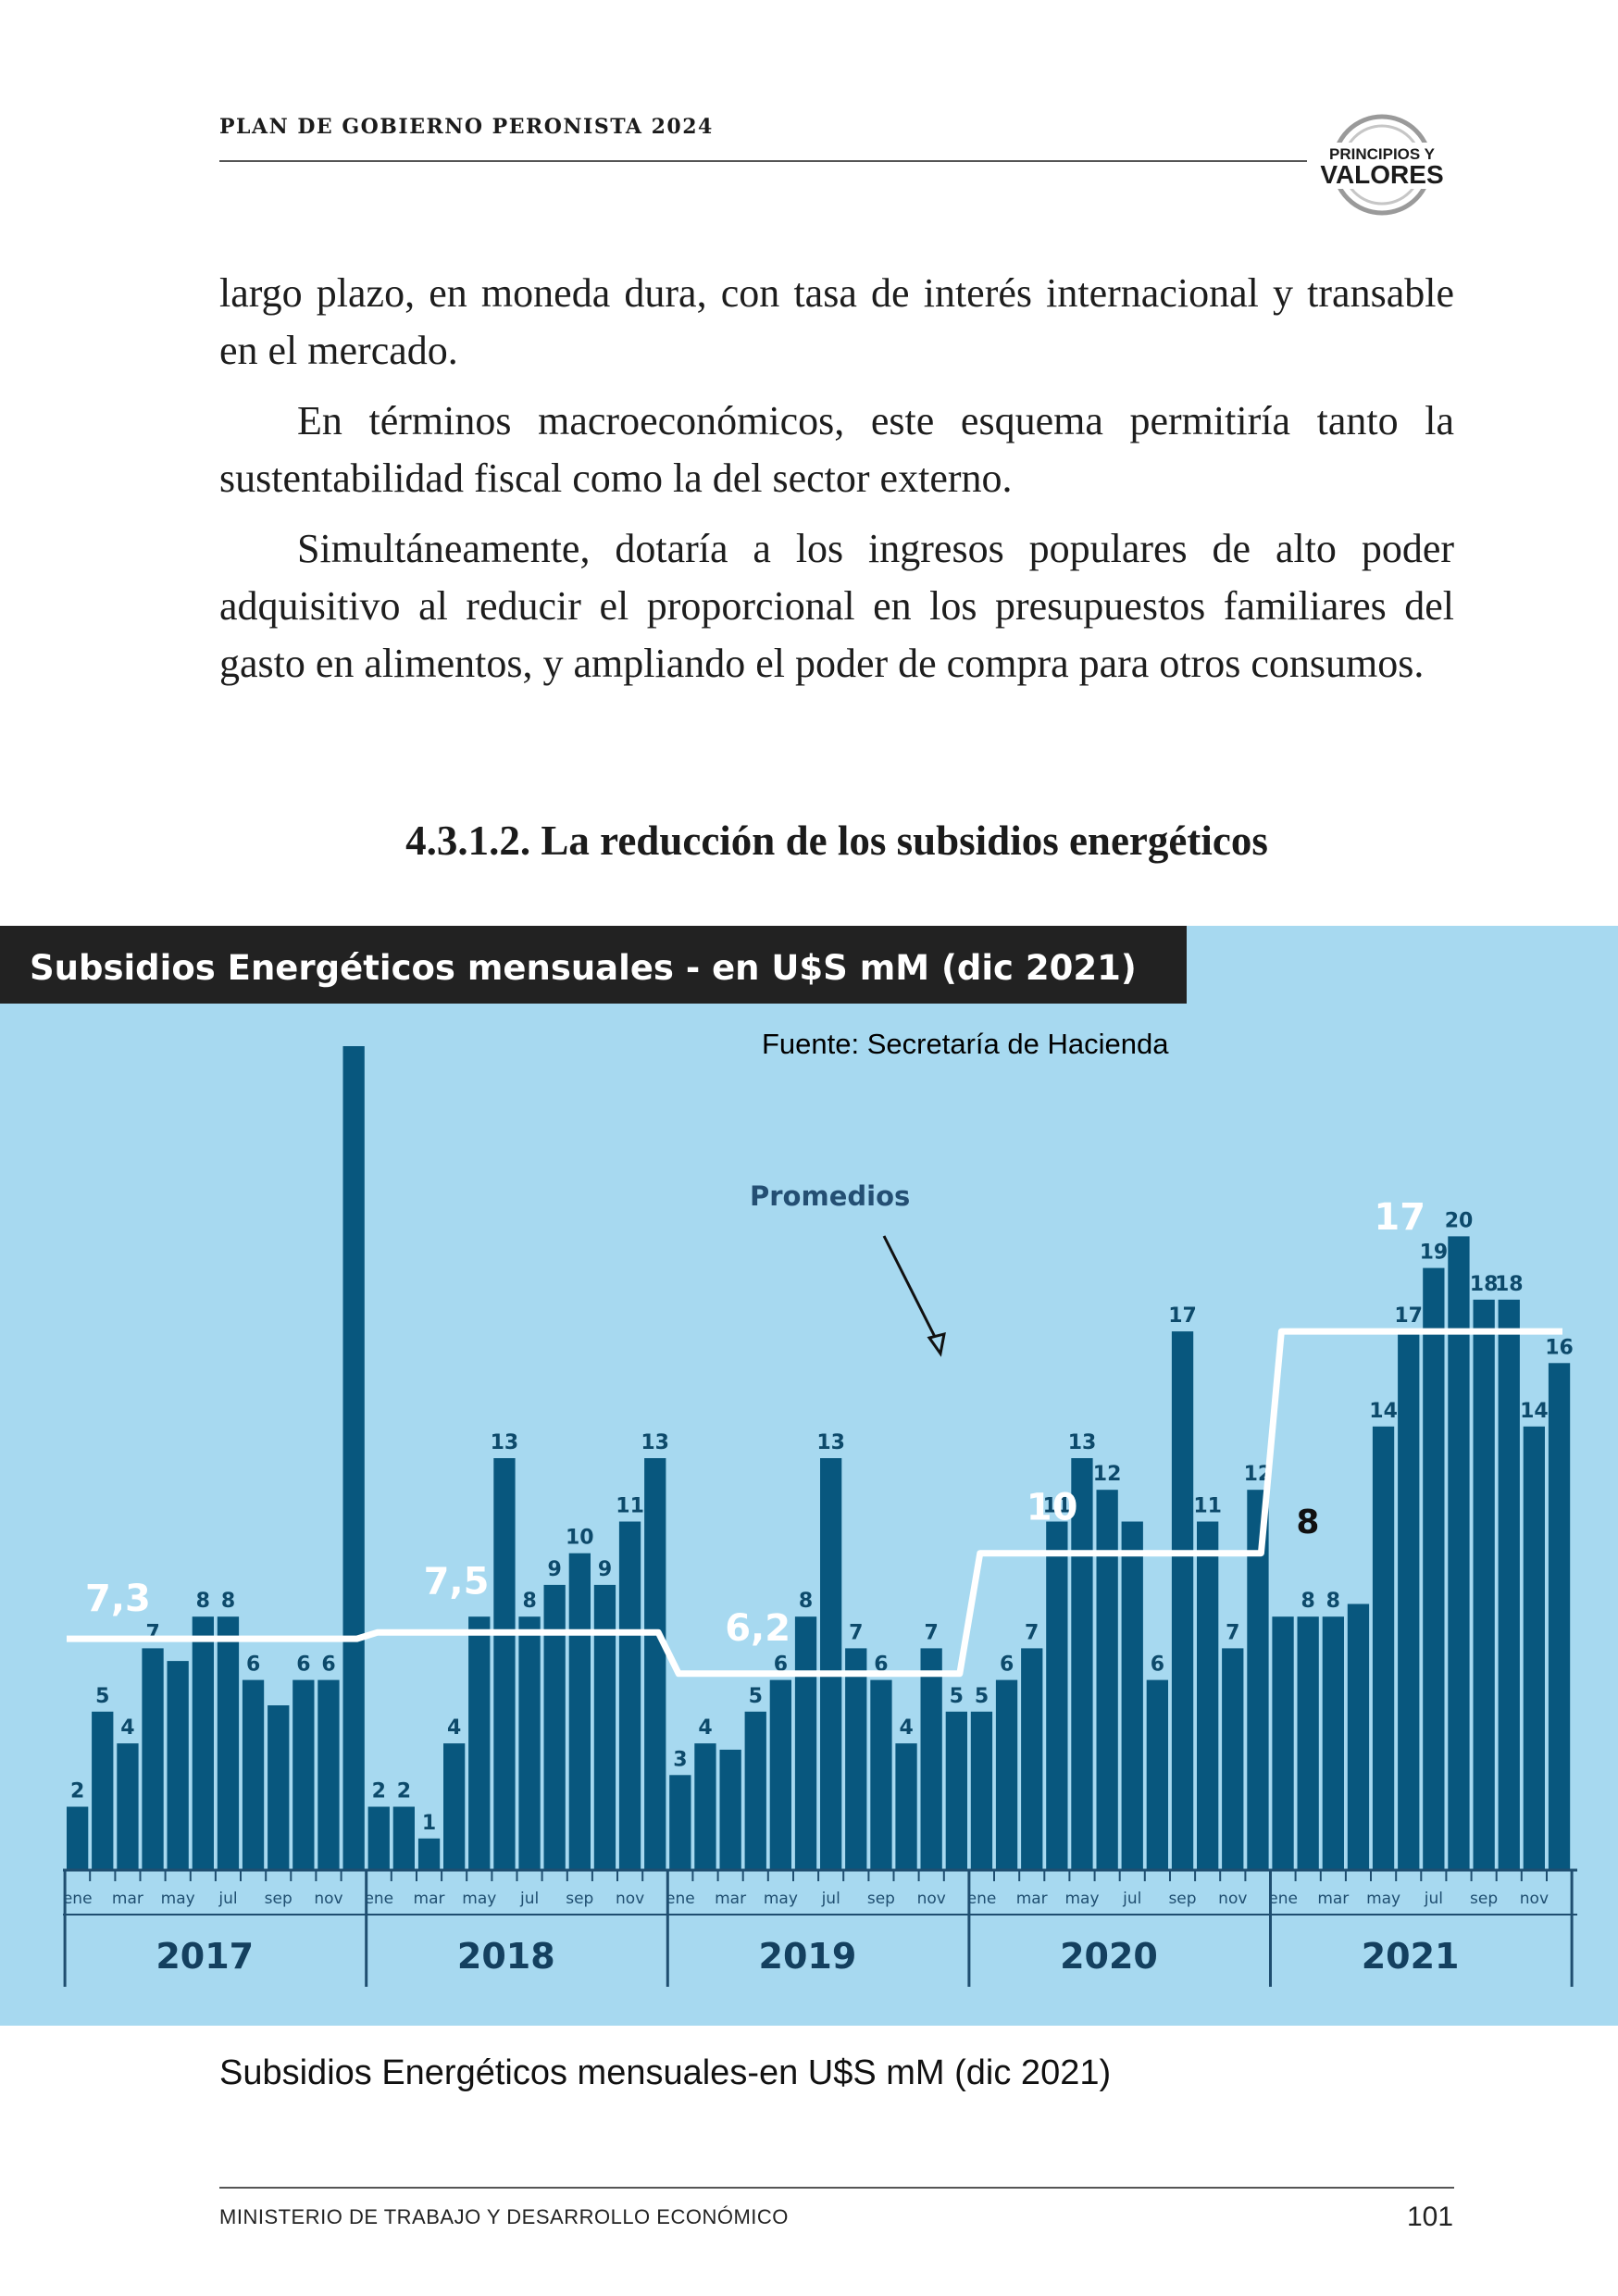  I want to click on header-rule, so click(763, 161).